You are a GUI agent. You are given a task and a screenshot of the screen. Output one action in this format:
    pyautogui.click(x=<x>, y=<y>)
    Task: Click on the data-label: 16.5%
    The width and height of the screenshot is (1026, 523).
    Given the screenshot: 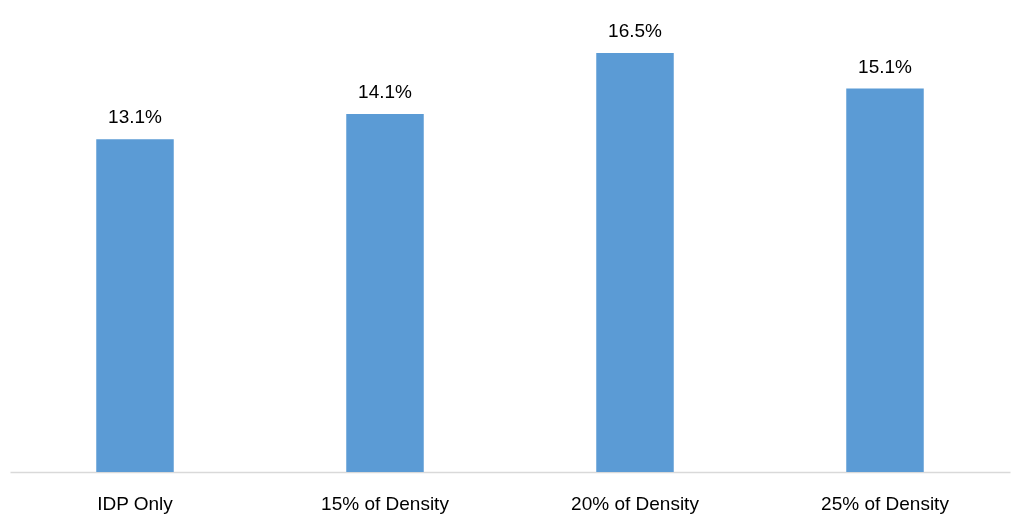 What is the action you would take?
    pyautogui.click(x=635, y=30)
    